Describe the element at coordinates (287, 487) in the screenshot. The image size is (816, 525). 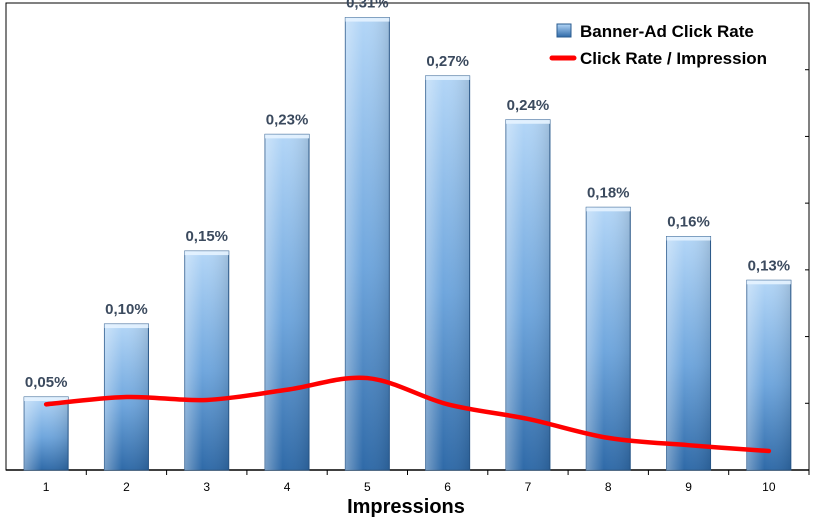
I see `x-tick-label: 4` at that location.